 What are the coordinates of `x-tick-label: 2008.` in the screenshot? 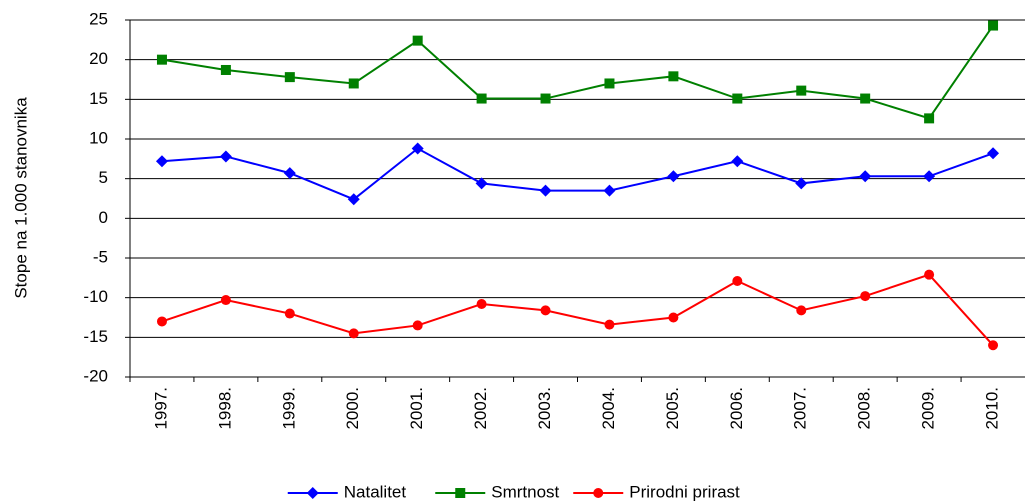 It's located at (864, 408).